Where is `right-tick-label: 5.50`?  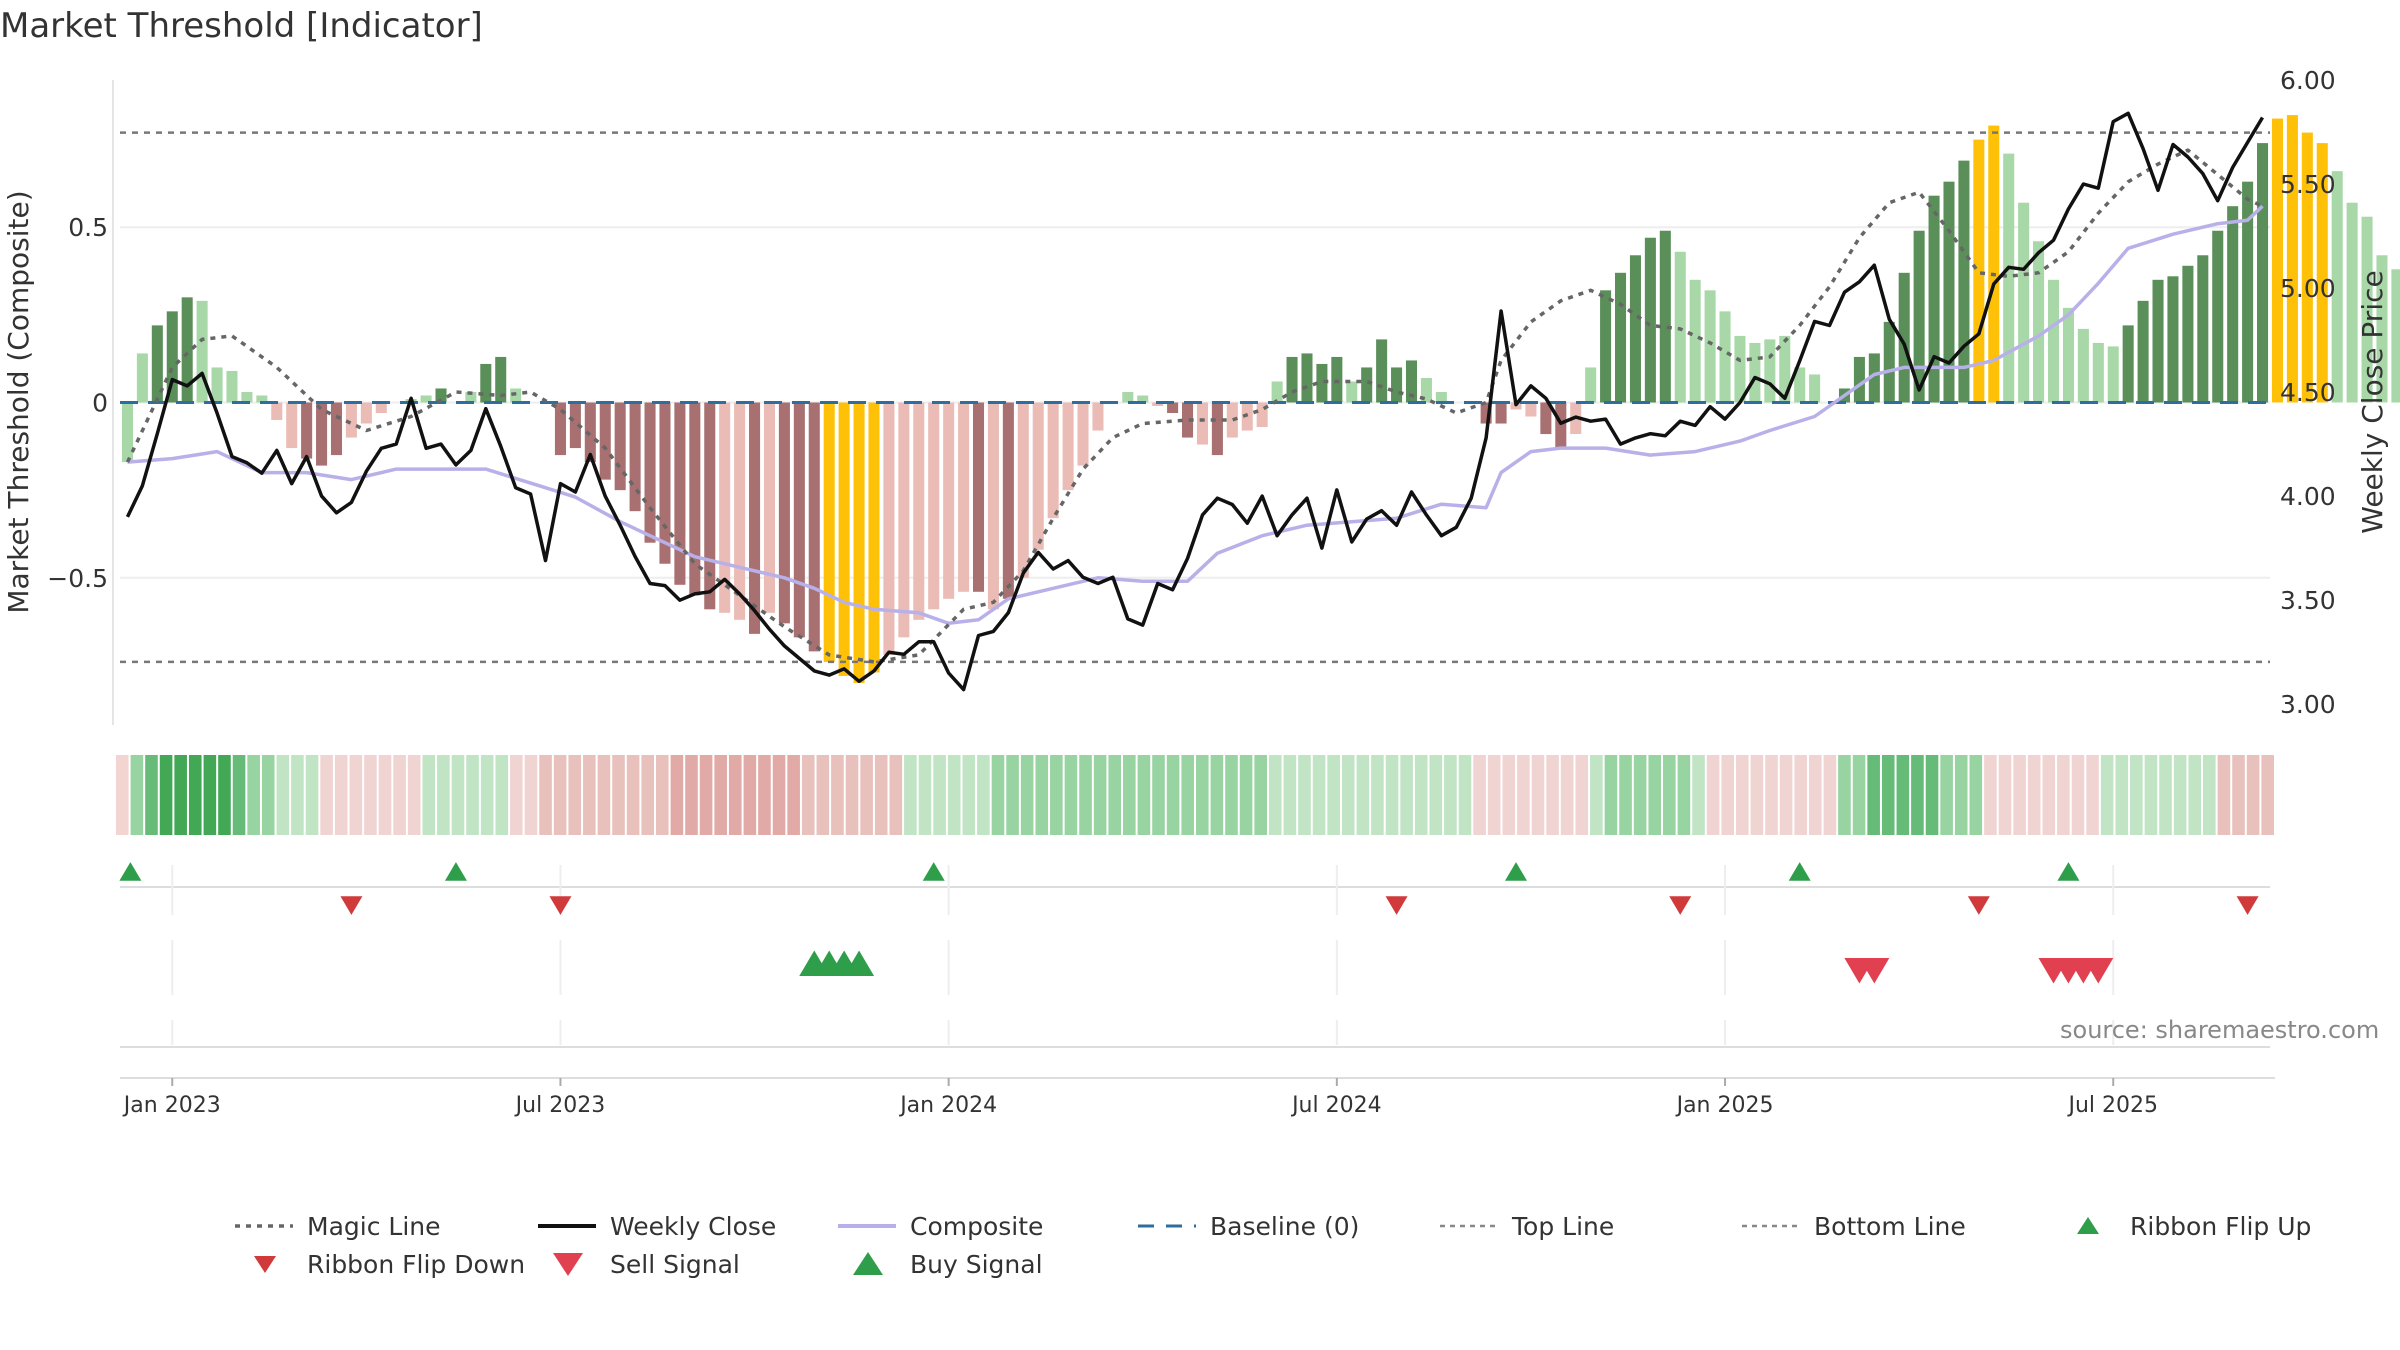 right-tick-label: 5.50 is located at coordinates (2308, 184).